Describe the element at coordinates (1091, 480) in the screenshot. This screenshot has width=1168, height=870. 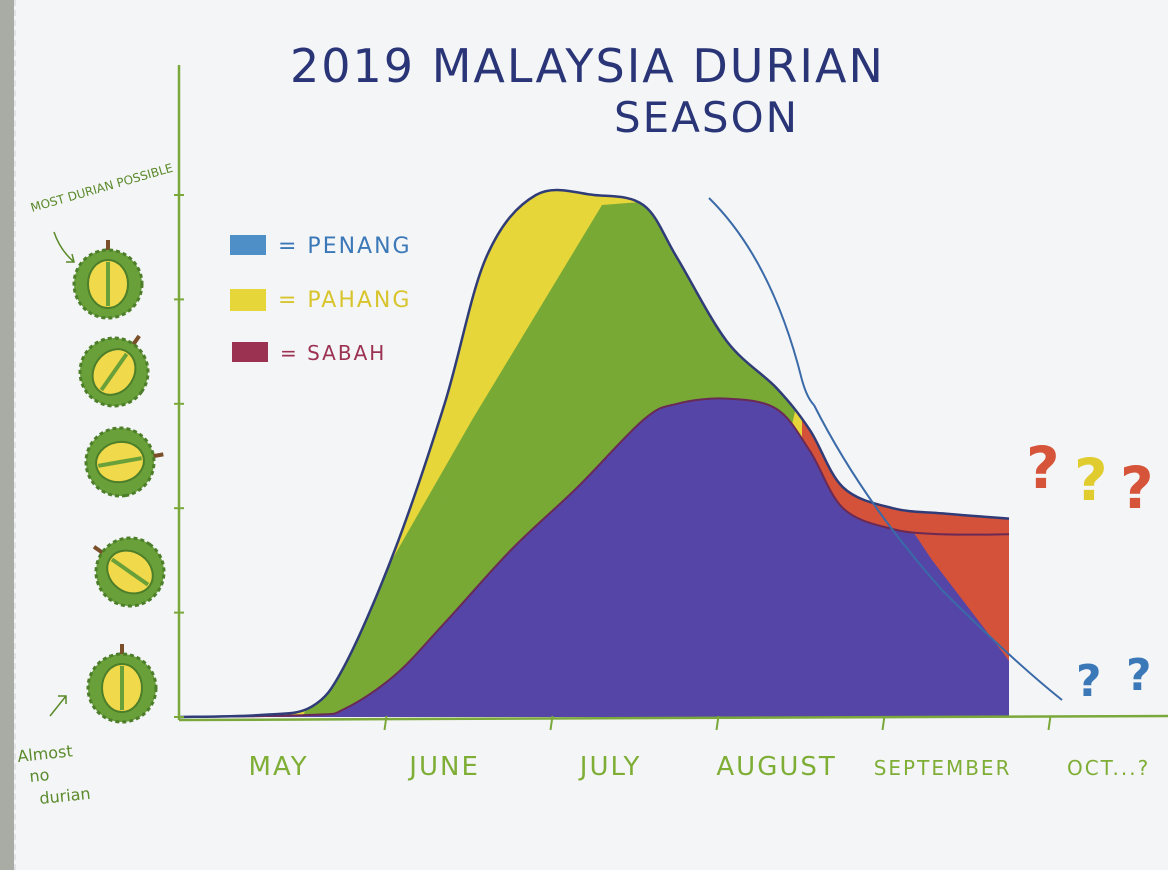
I see `question-mark-yellow: ?` at that location.